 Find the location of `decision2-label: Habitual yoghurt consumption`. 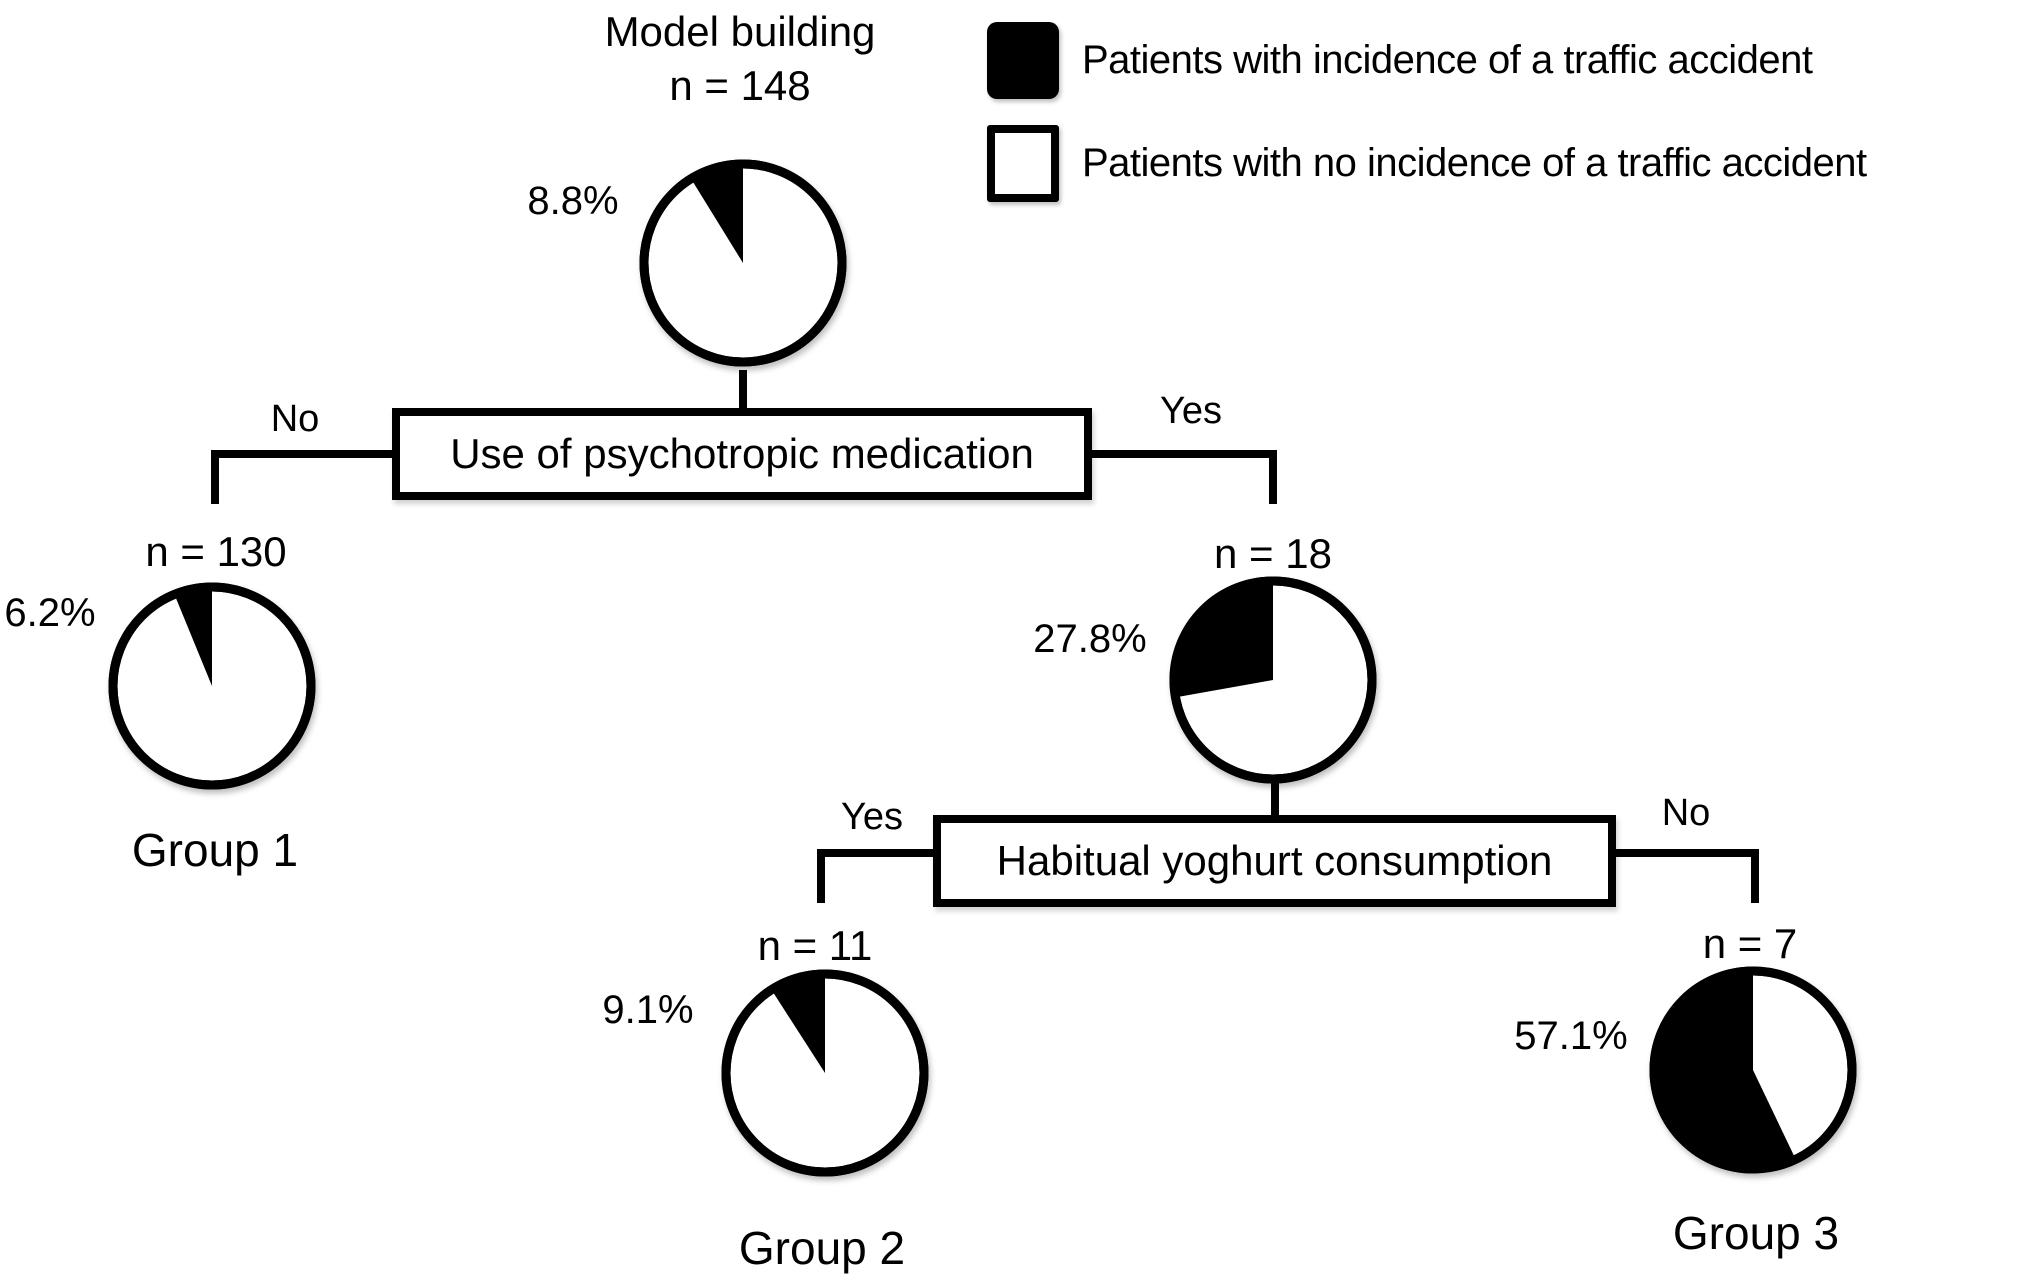

decision2-label: Habitual yoghurt consumption is located at coordinates (1274, 860).